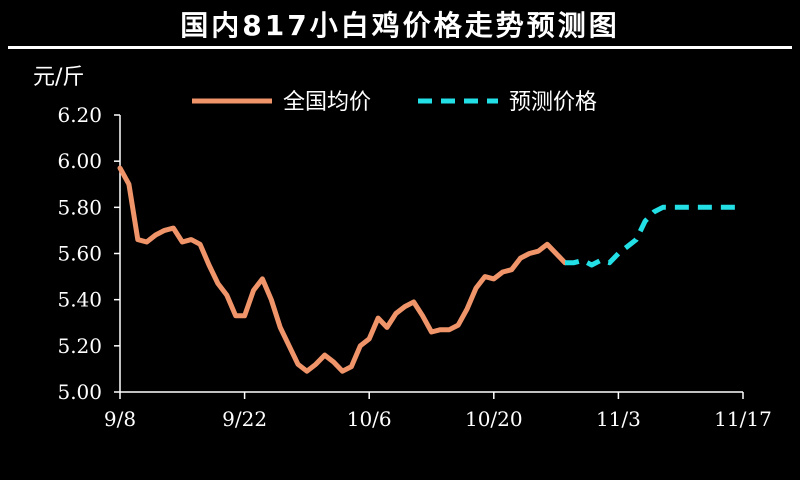  I want to click on x-tick-label: 9/8, so click(120, 419).